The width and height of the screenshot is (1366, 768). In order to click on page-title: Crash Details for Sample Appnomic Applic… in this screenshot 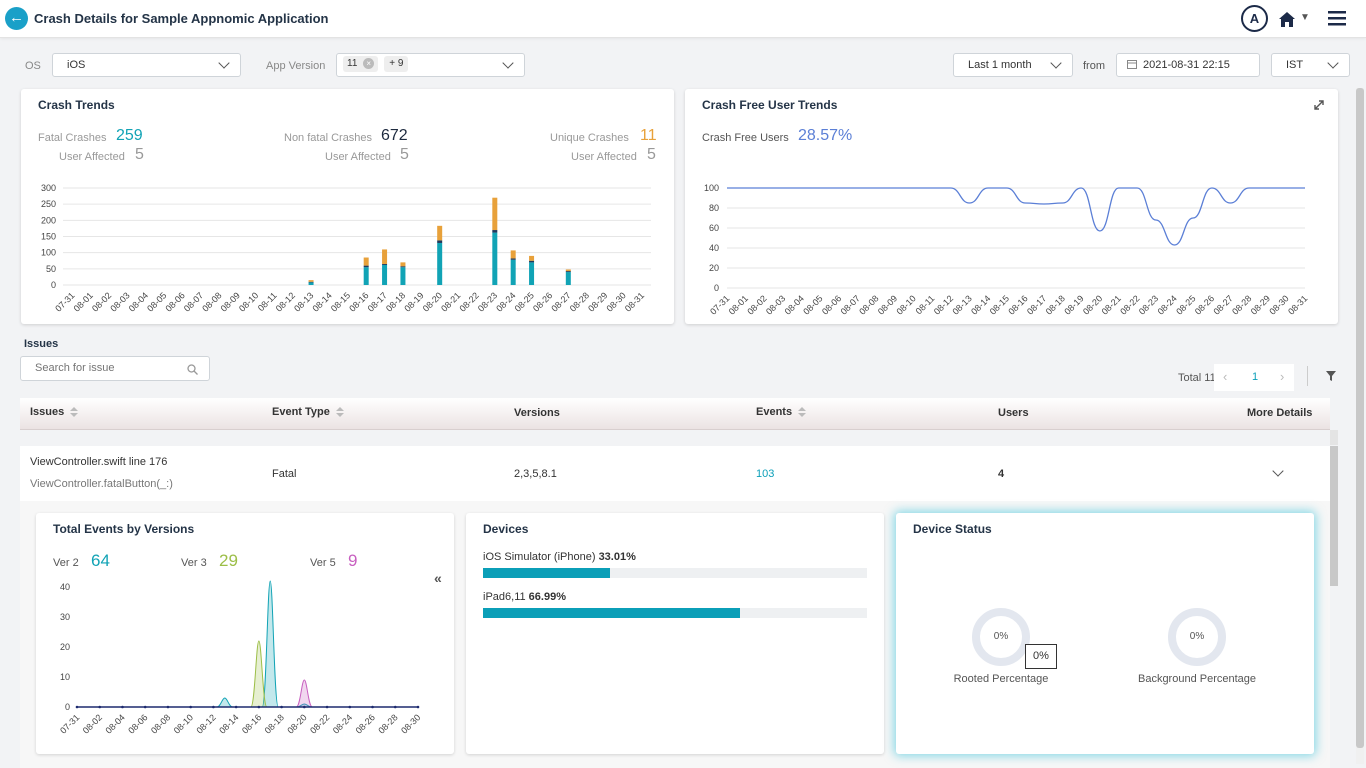, I will do `click(181, 18)`.